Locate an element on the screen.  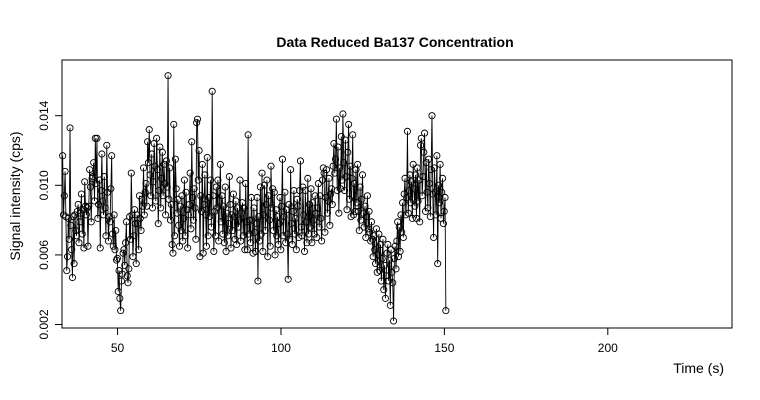
y-tick-label: 0.014 is located at coordinates (44, 115).